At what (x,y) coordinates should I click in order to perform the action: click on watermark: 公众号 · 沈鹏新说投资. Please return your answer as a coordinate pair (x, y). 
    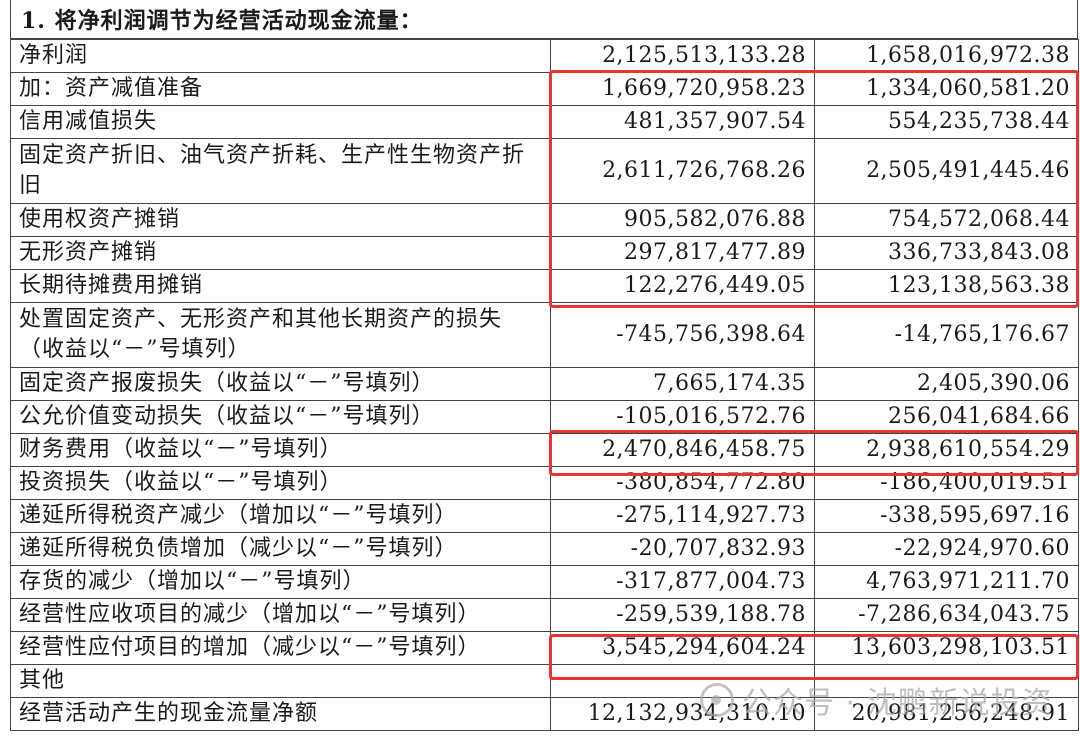
    Looking at the image, I should click on (876, 700).